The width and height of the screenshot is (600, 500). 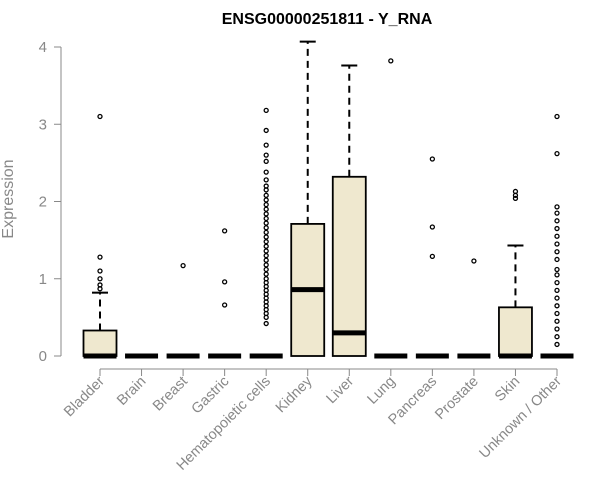 What do you see at coordinates (225, 293) in the screenshot?
I see `box-gastric` at bounding box center [225, 293].